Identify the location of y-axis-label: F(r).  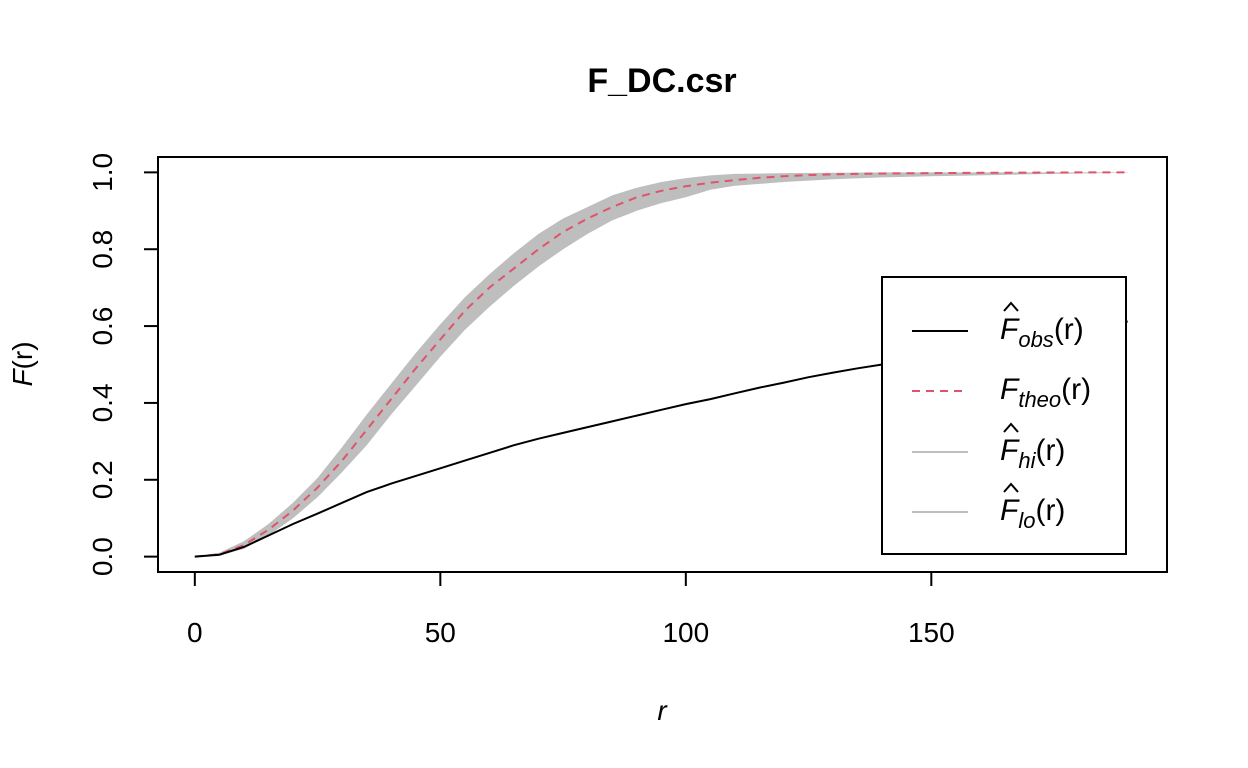
(22, 363).